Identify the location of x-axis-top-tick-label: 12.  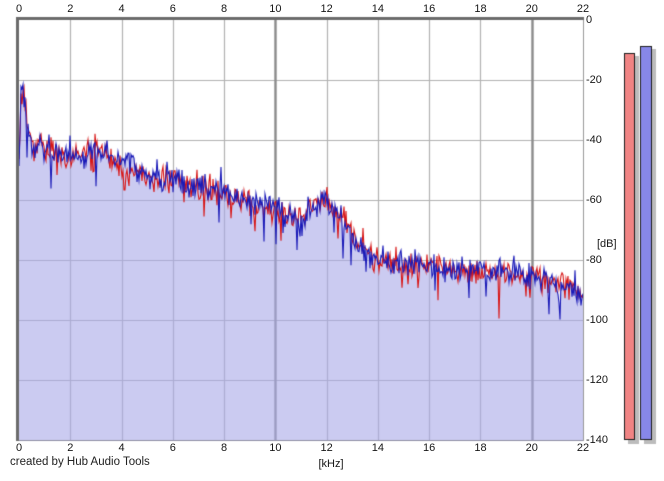
(326, 9).